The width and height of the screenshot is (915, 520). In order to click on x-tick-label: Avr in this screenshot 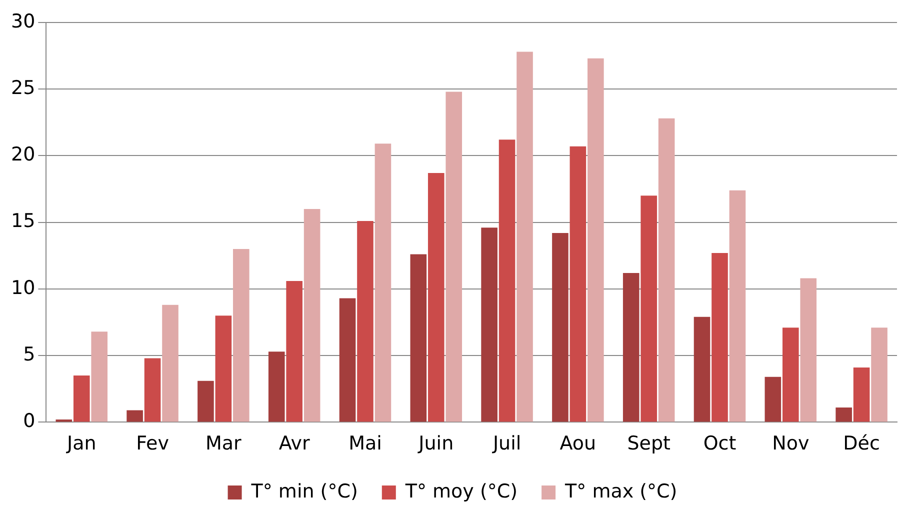, I will do `click(294, 443)`.